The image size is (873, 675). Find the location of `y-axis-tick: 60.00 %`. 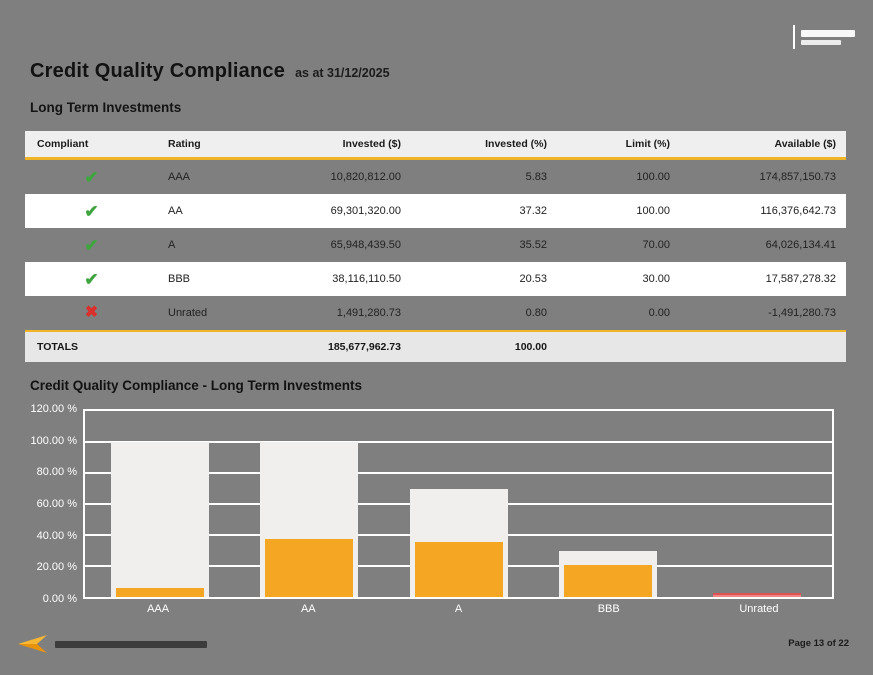

y-axis-tick: 60.00 % is located at coordinates (56, 504).